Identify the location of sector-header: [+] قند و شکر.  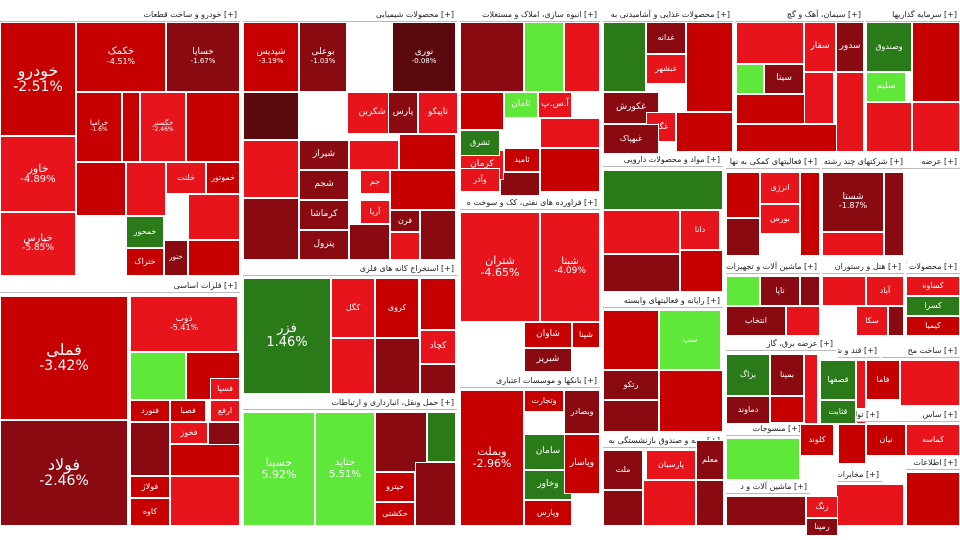
(859, 351).